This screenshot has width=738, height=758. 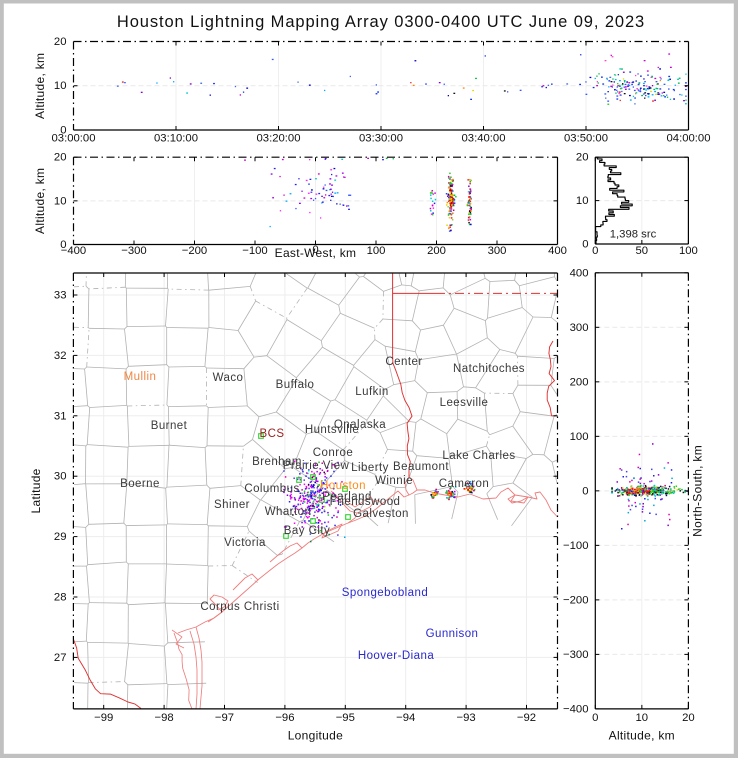 I want to click on svg-text: 50, so click(x=642, y=251).